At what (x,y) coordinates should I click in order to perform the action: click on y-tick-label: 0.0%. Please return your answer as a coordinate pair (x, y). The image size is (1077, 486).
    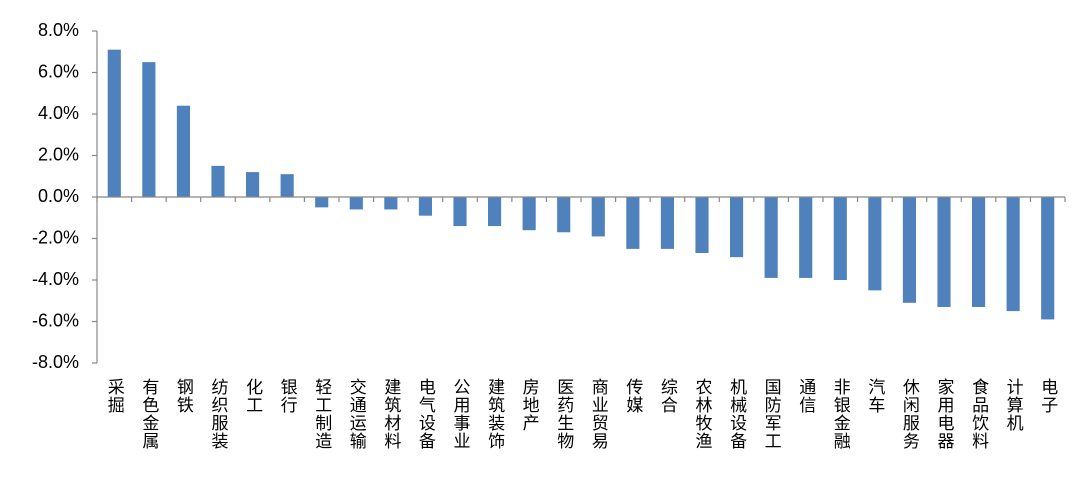
    Looking at the image, I should click on (58, 196).